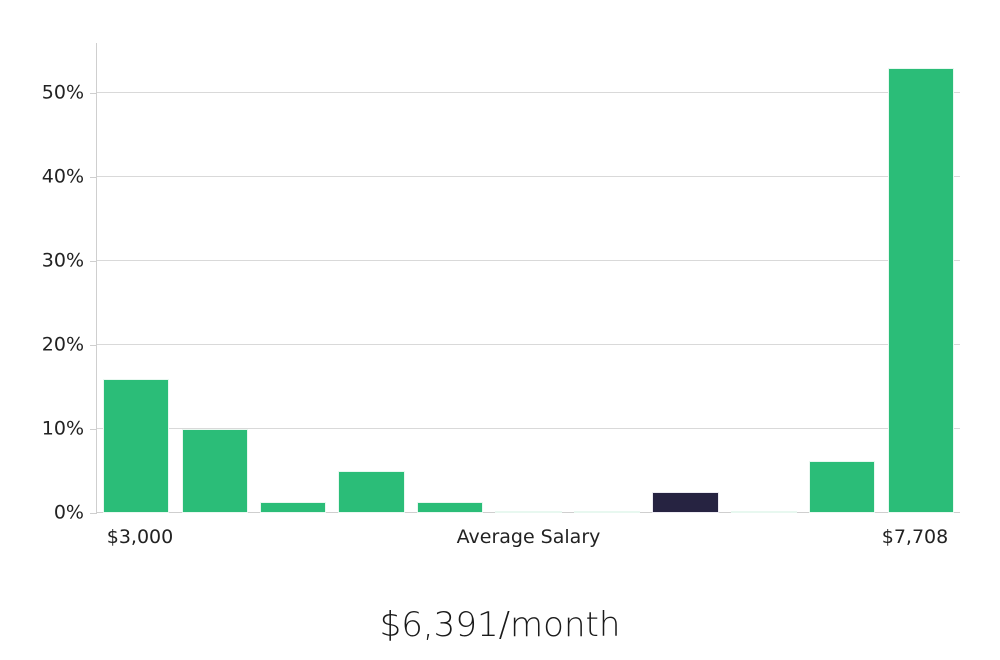 The image size is (1000, 660). Describe the element at coordinates (140, 537) in the screenshot. I see `x-axis-min-tick-label: $3,000` at that location.